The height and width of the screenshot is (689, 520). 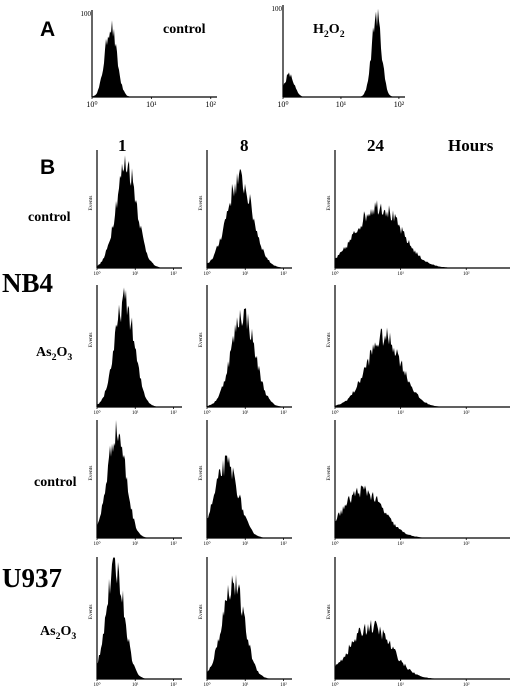 What do you see at coordinates (44, 352) in the screenshot?
I see `as2o3-as: As` at bounding box center [44, 352].